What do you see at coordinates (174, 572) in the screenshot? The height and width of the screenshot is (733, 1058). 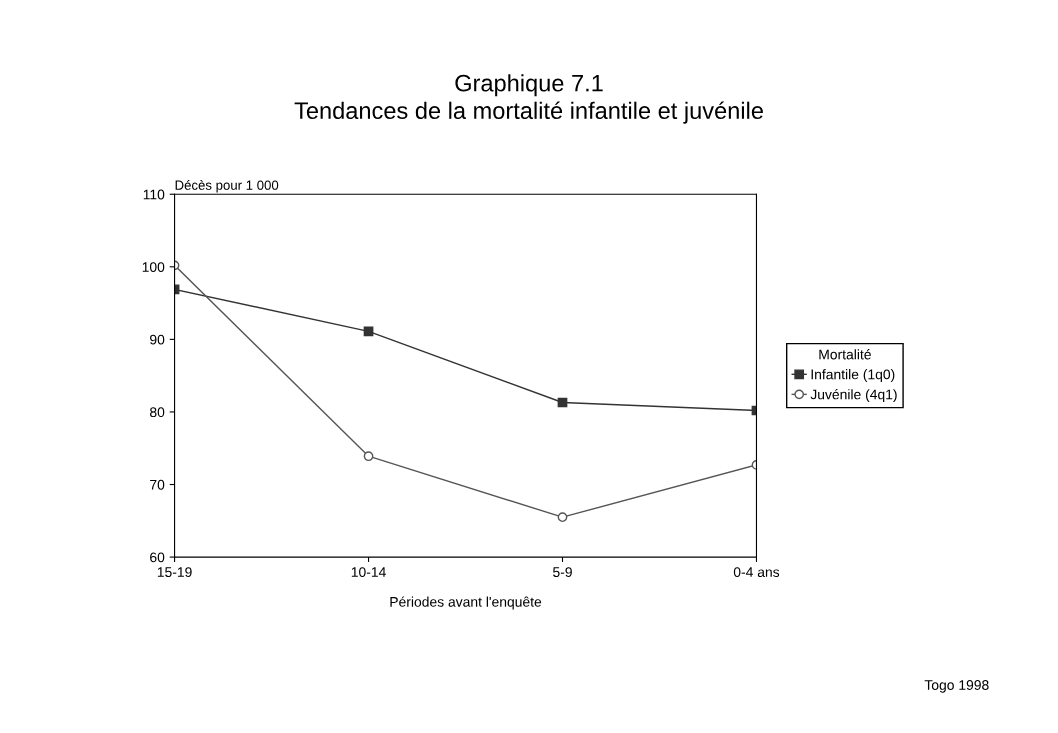 I see `x-tick-label: 15-19` at bounding box center [174, 572].